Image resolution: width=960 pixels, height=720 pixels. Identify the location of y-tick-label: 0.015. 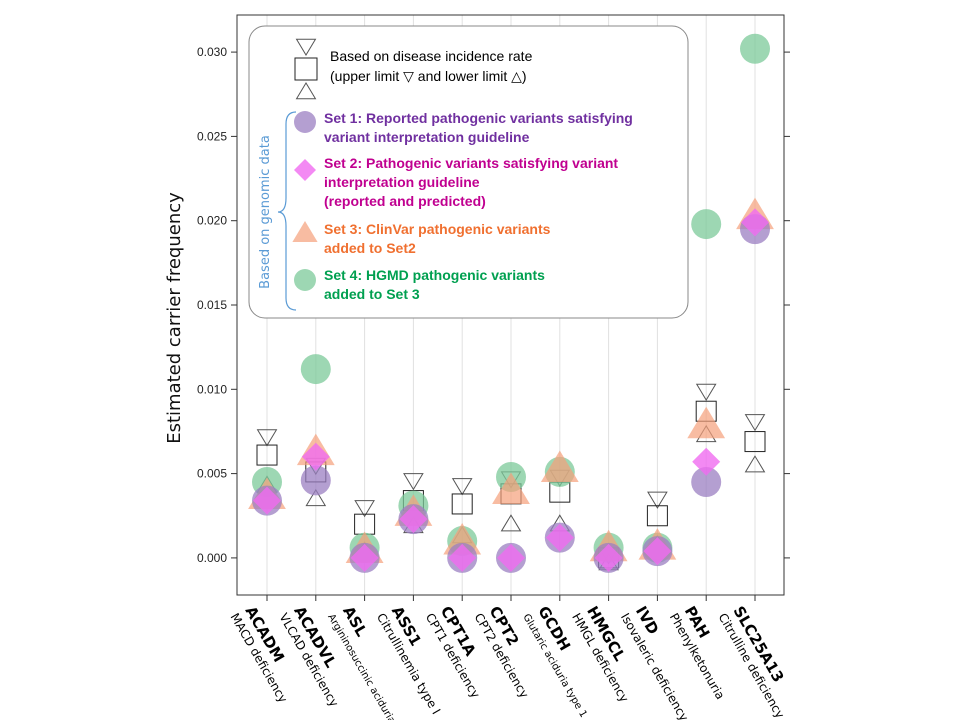
(212, 305).